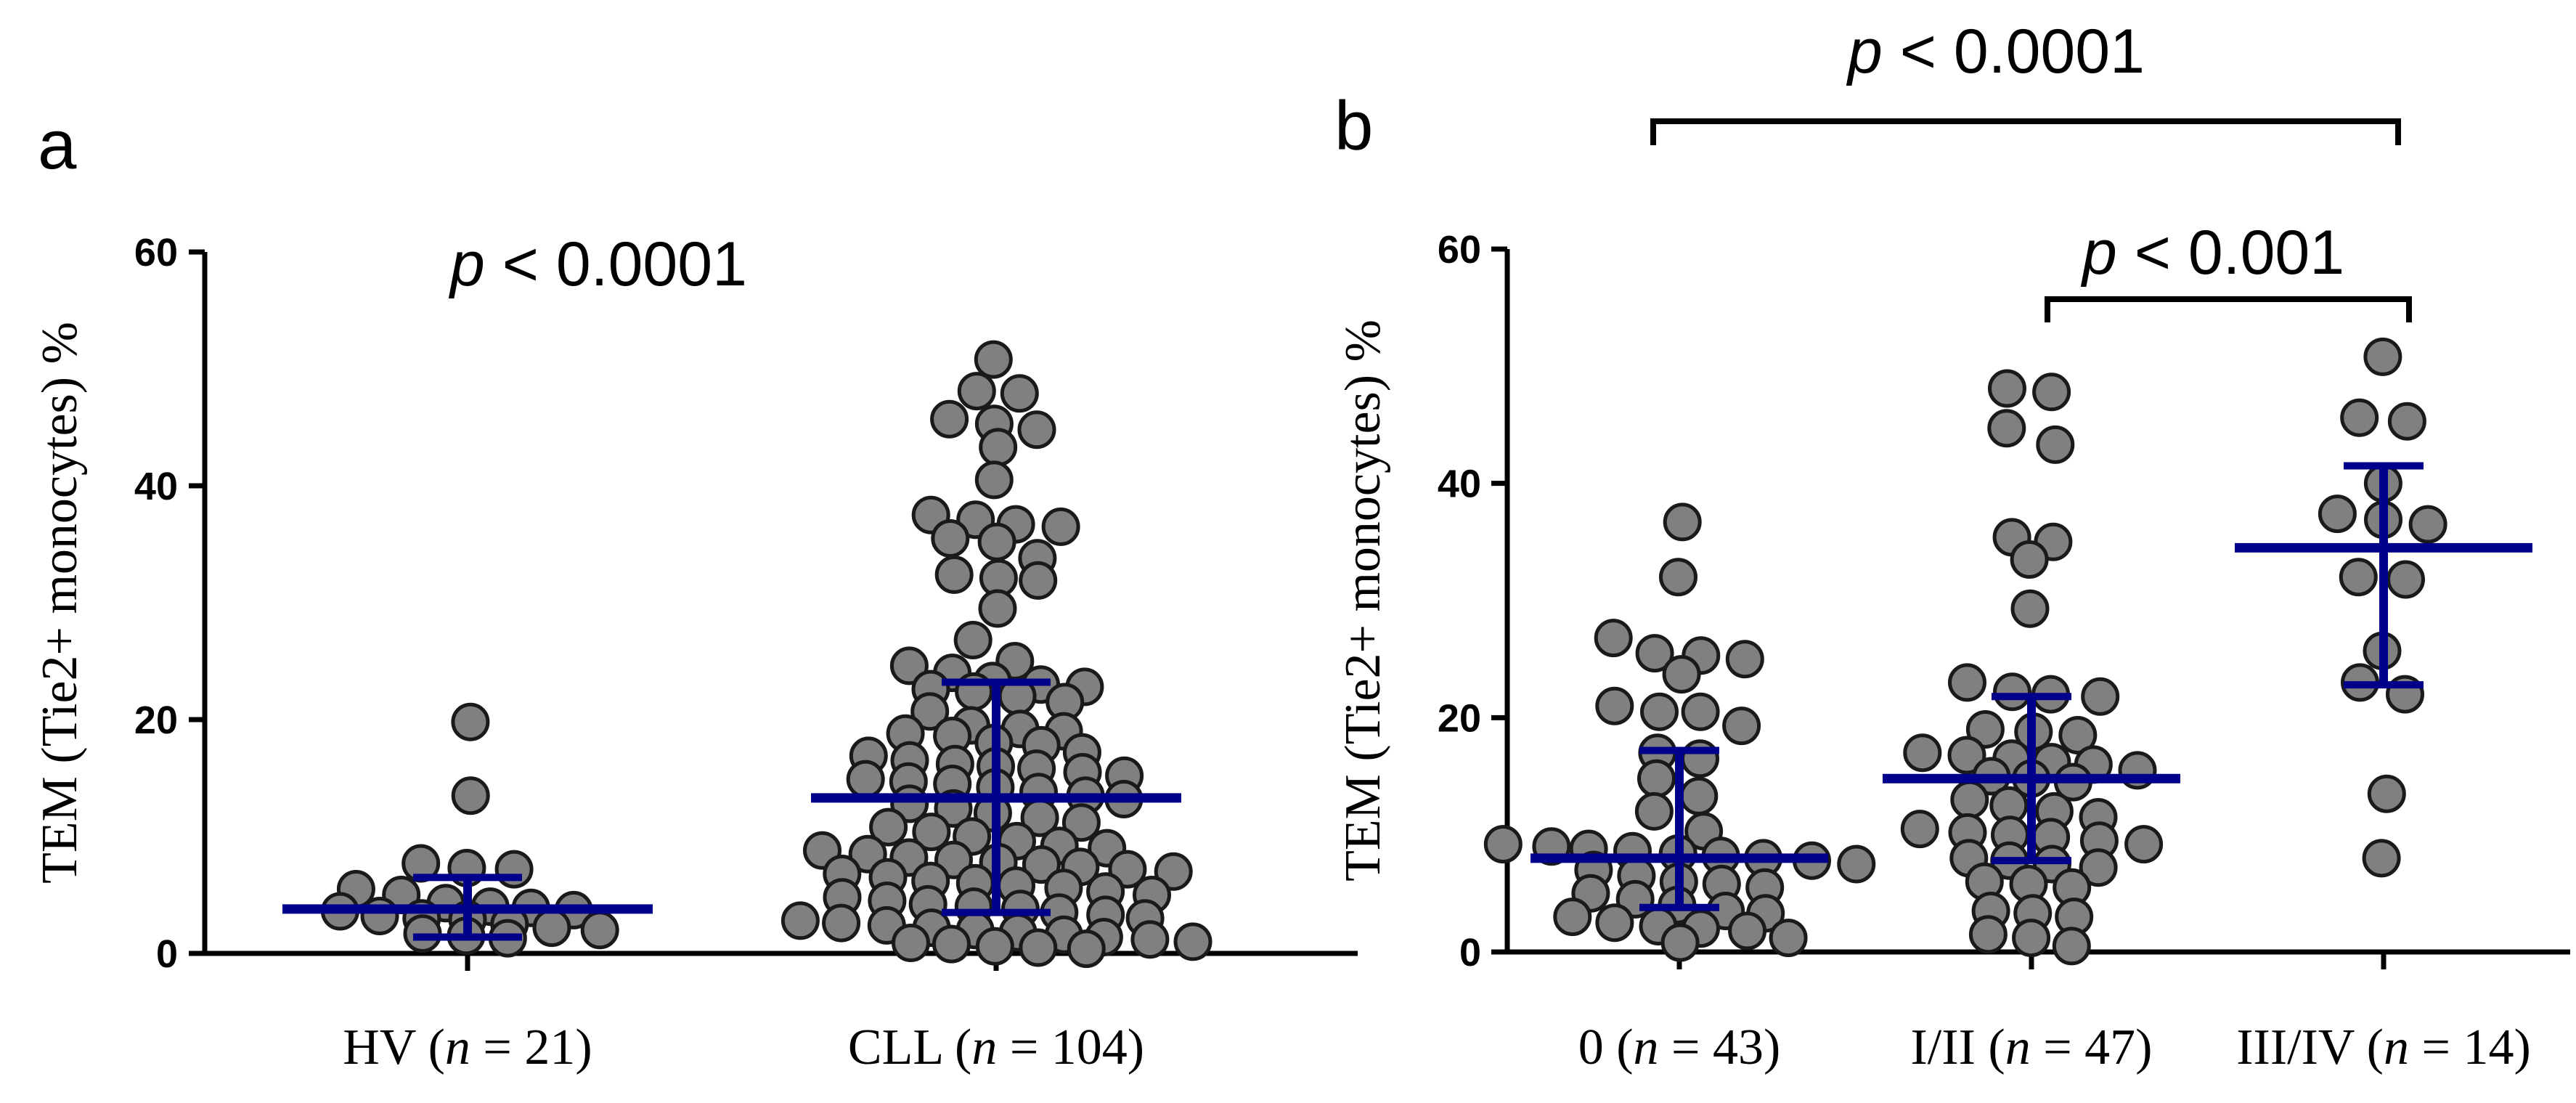  Describe the element at coordinates (1353, 126) in the screenshot. I see `panel-b-letter: b` at that location.